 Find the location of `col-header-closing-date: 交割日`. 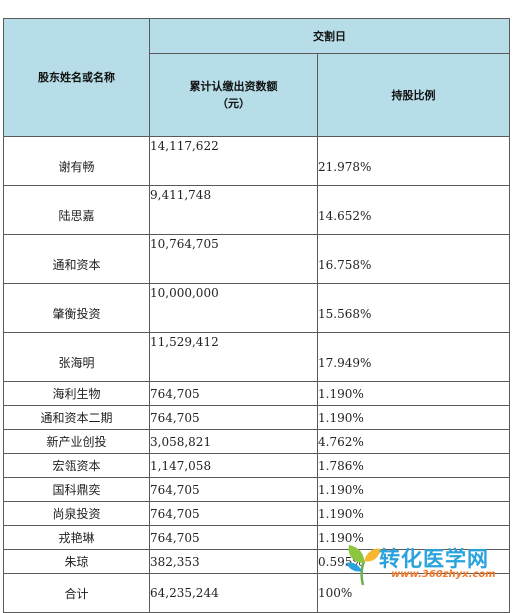

col-header-closing-date: 交割日 is located at coordinates (329, 36).